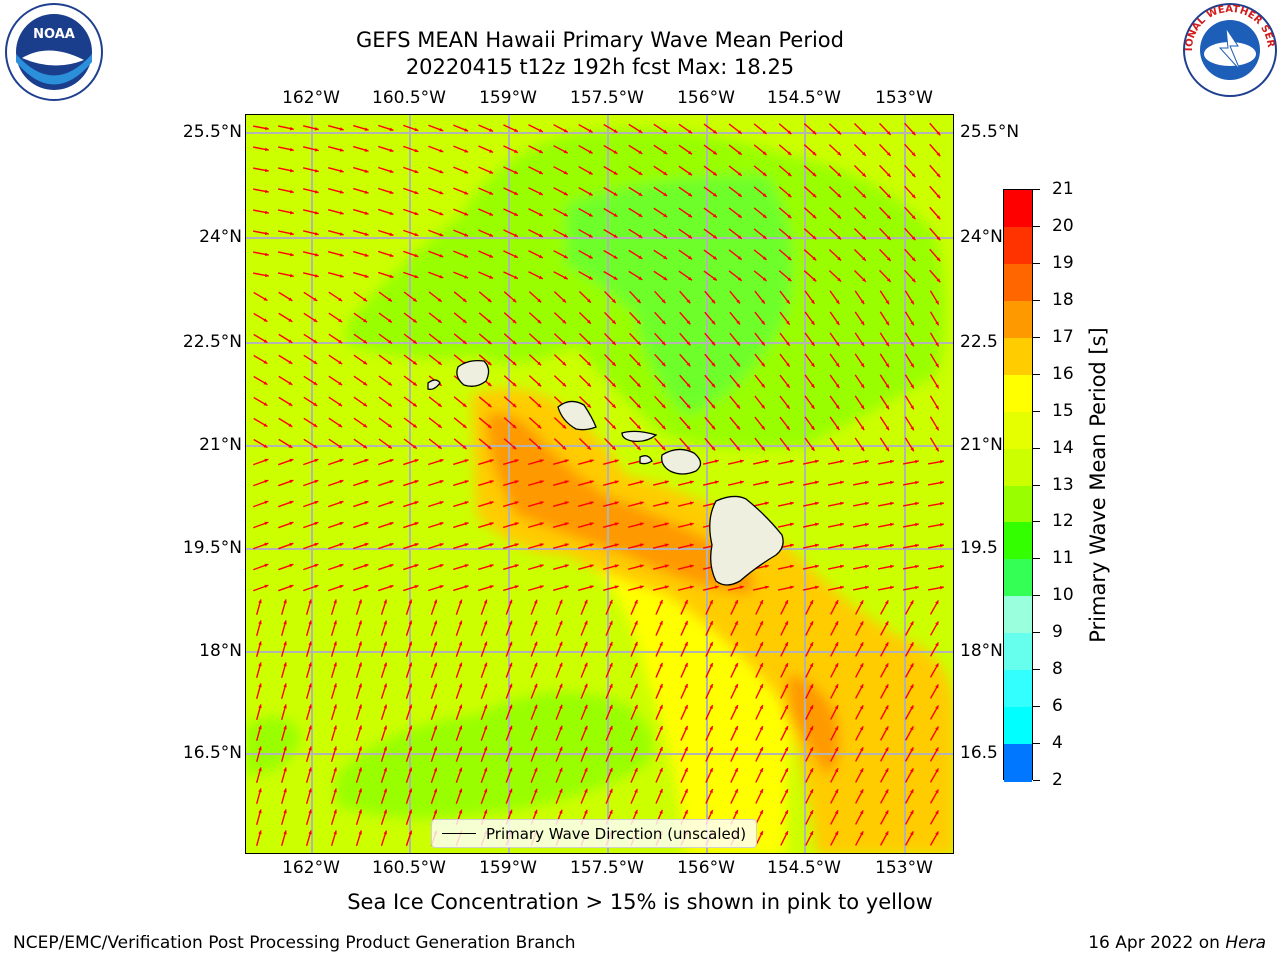  I want to click on colorbar-label: Primary Wave Mean Period [s], so click(1098, 485).